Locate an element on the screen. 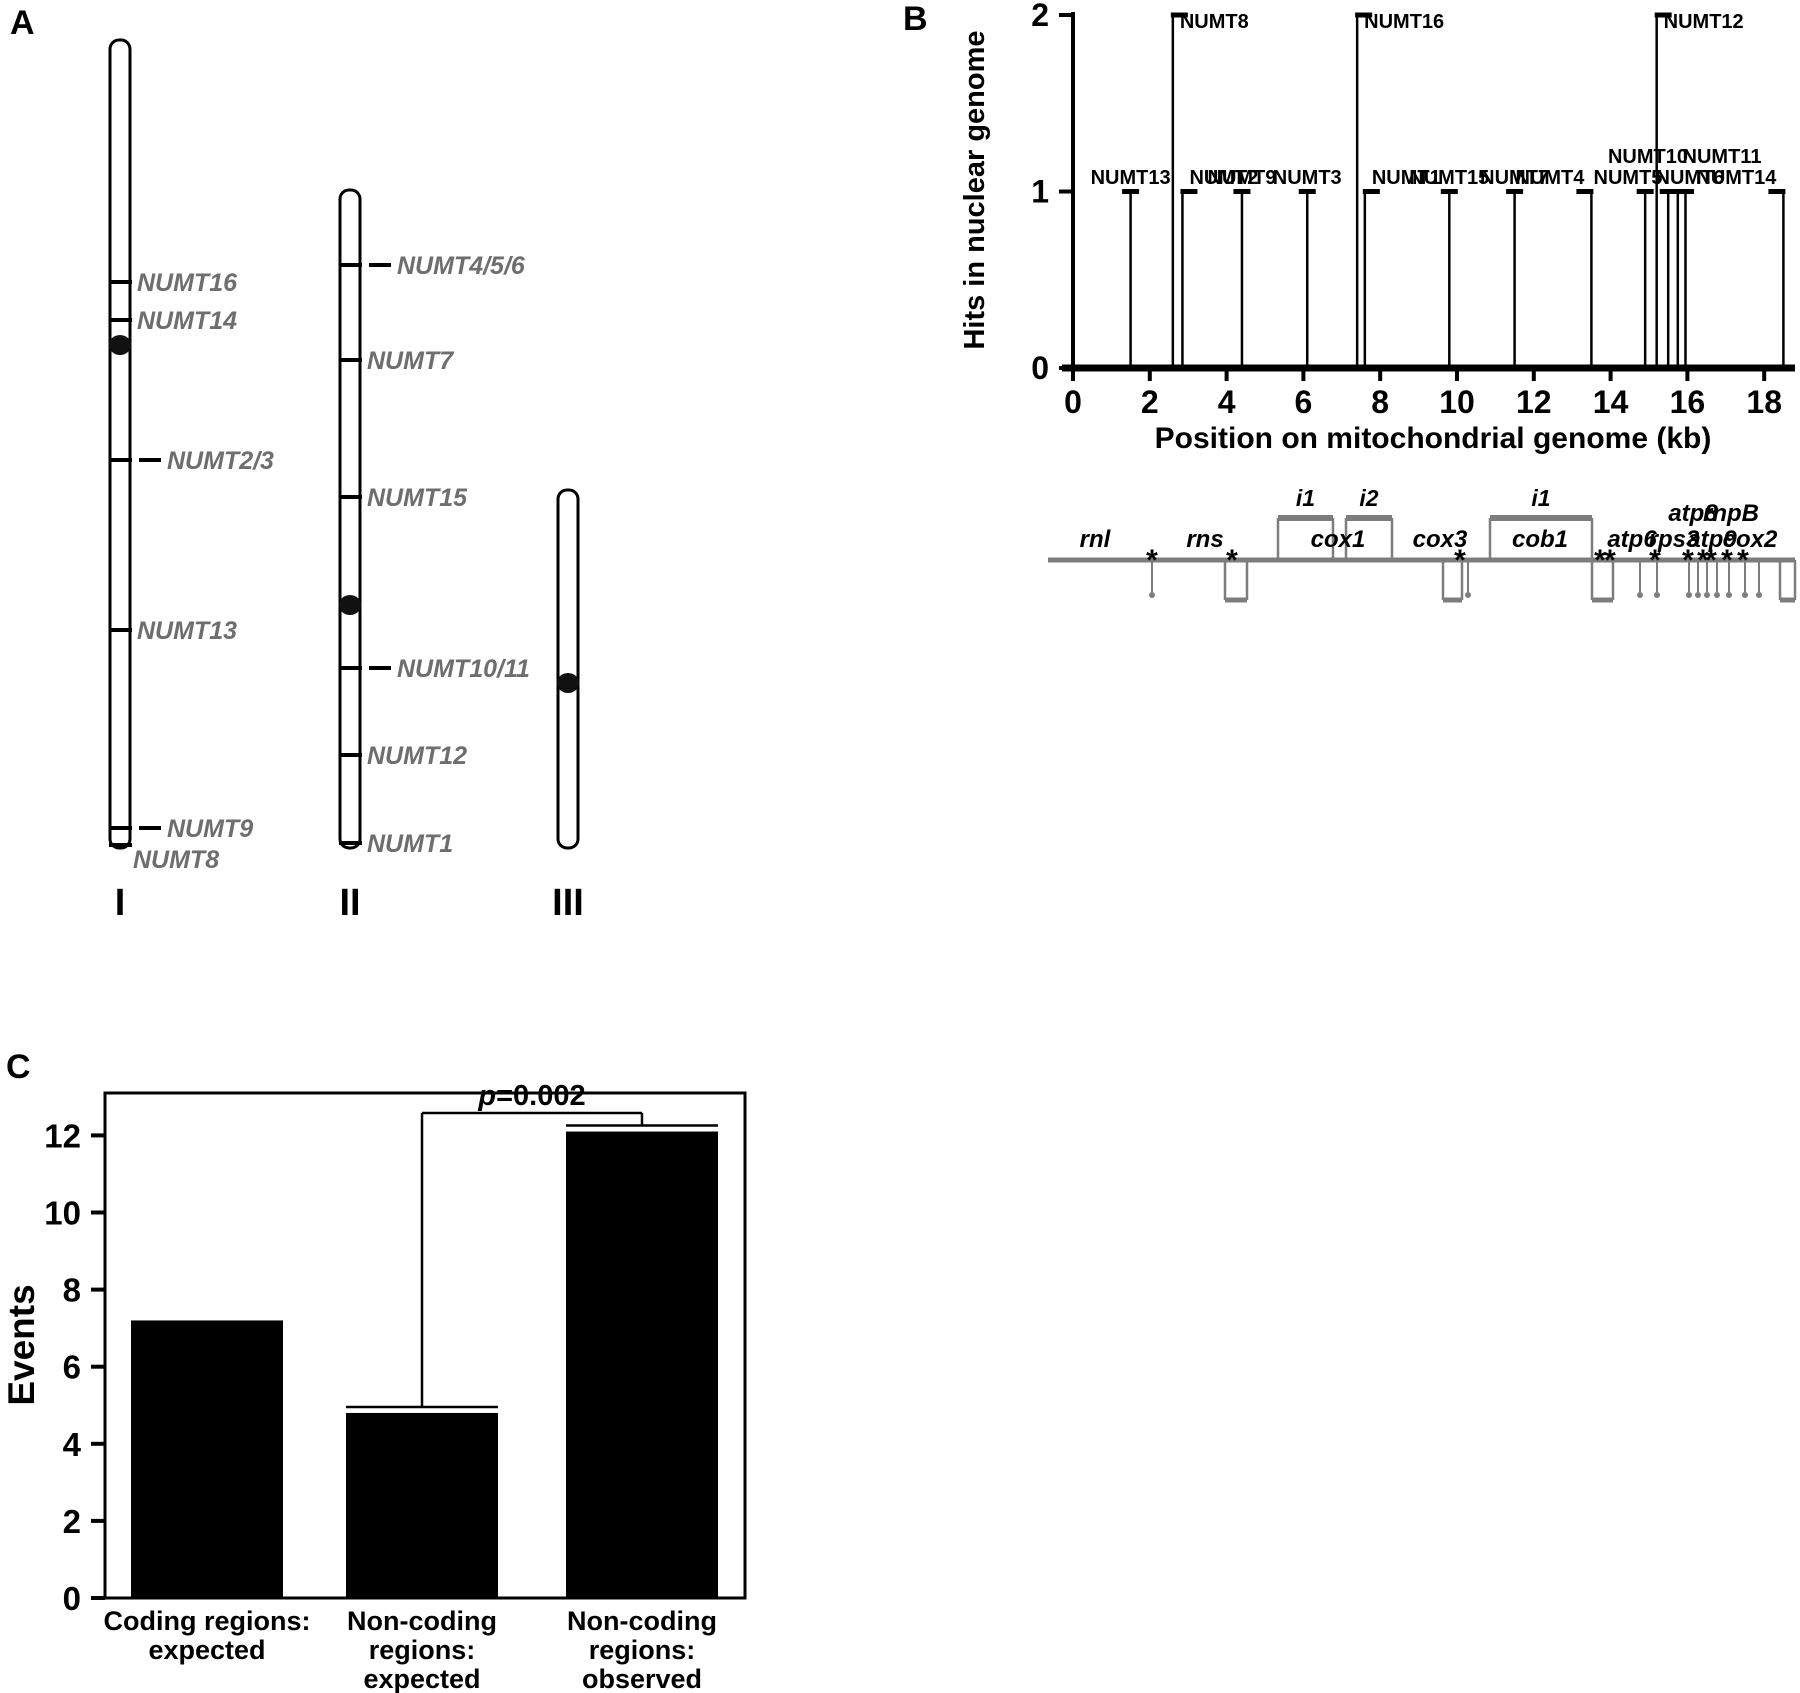 This screenshot has width=1800, height=1693. numt-spike-numt6: NUMT6 is located at coordinates (1690, 266).